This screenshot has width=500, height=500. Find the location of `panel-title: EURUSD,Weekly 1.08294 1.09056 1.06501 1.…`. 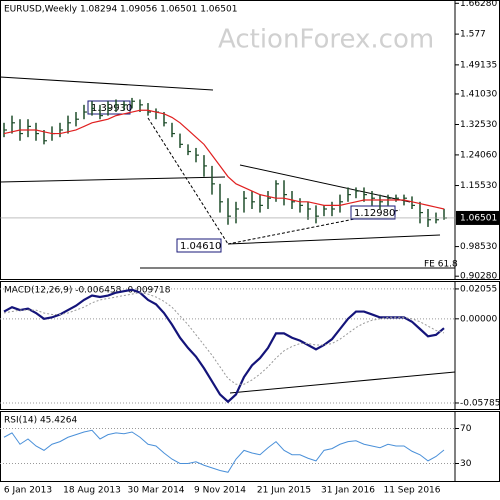

panel-title: EURUSD,Weekly 1.08294 1.09056 1.06501 1.… is located at coordinates (120, 10).